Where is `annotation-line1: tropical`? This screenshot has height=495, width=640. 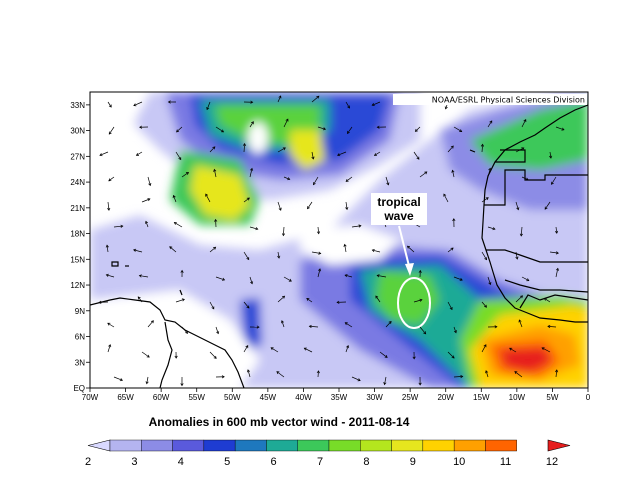
annotation-line1: tropical is located at coordinates (398, 202).